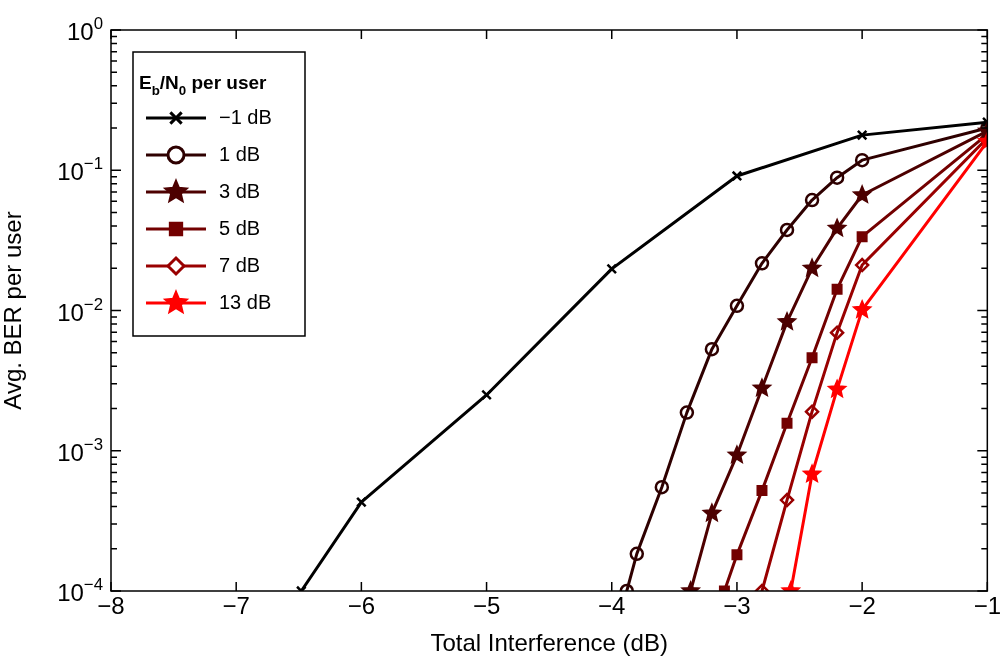 Image resolution: width=1003 pixels, height=663 pixels. Describe the element at coordinates (987, 606) in the screenshot. I see `x-tick-label: −1` at that location.